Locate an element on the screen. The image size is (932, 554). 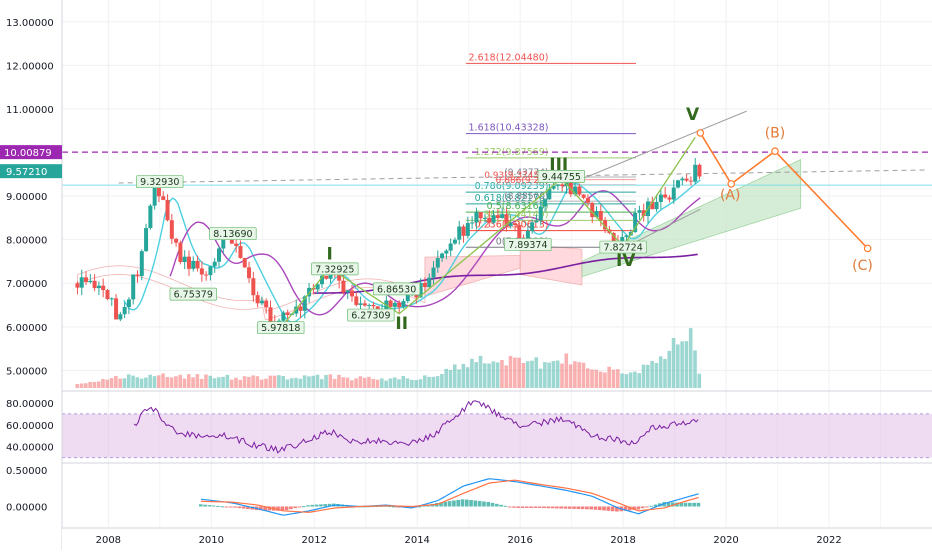
time-axis is located at coordinates (497, 539).